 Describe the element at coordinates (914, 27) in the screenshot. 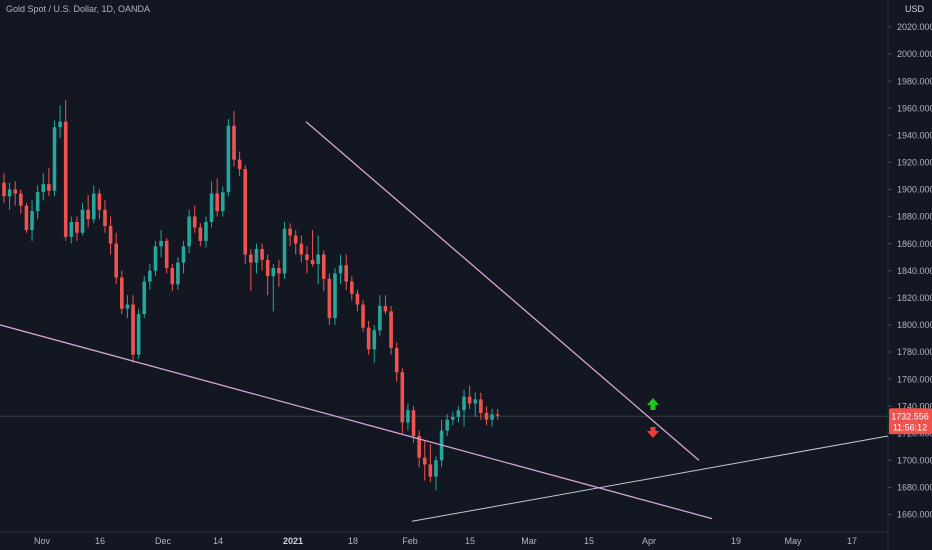

I see `price-tick-label: 2020.000` at that location.